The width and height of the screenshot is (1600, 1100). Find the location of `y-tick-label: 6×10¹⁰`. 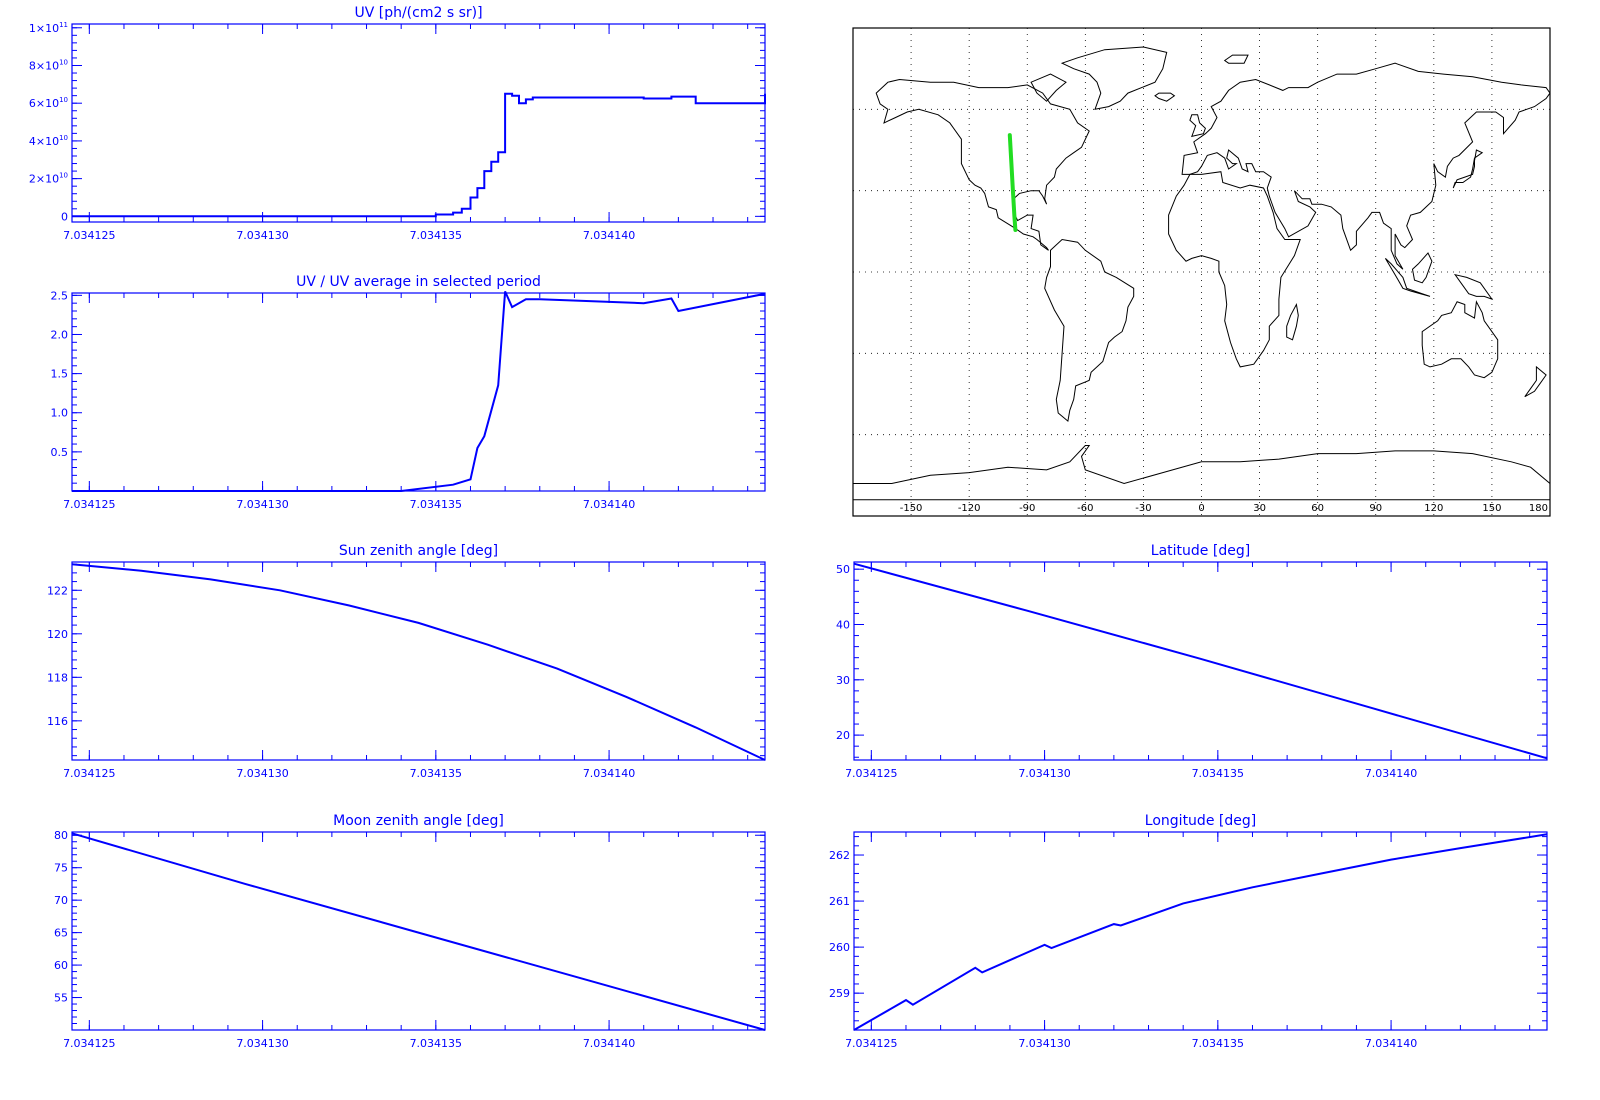

y-tick-label: 6×10¹⁰ is located at coordinates (48, 103).